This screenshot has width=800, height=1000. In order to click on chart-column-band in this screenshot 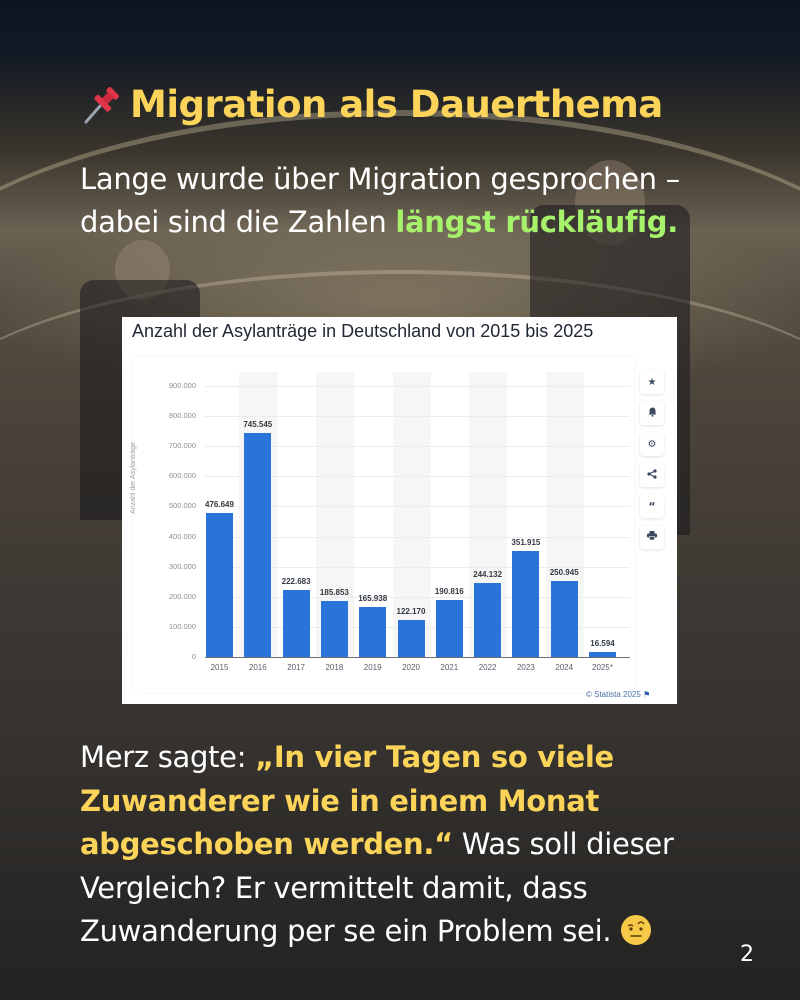, I will do `click(411, 514)`.